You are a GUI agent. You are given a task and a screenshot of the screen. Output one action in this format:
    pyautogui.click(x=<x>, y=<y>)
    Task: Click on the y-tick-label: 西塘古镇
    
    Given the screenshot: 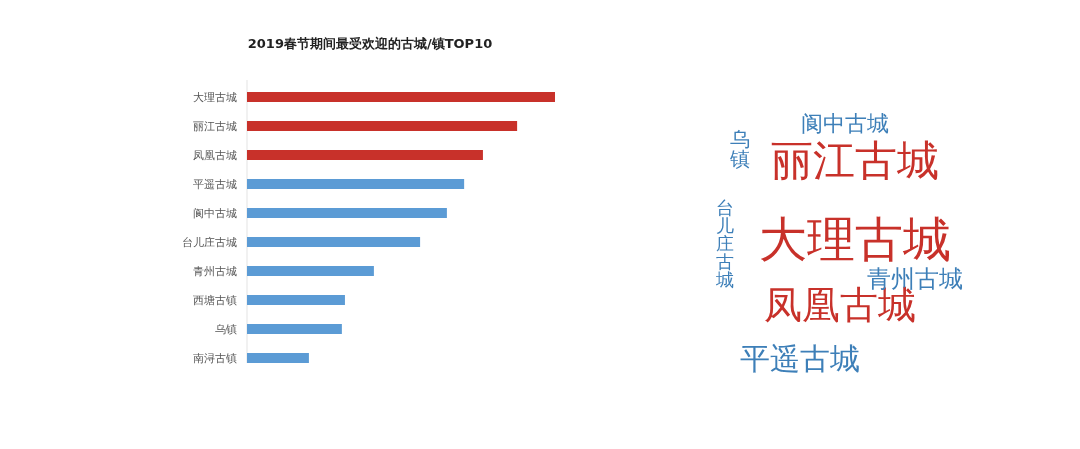 What is the action you would take?
    pyautogui.click(x=215, y=300)
    